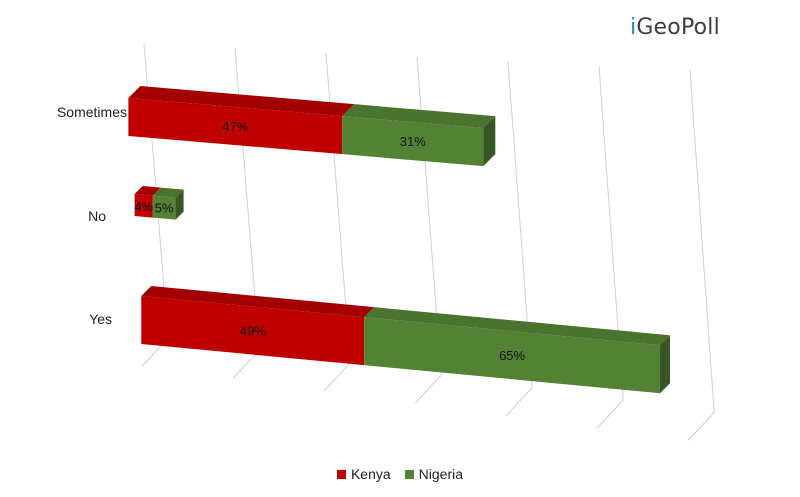 The width and height of the screenshot is (800, 497). I want to click on bar-kenya-yes, so click(253, 331).